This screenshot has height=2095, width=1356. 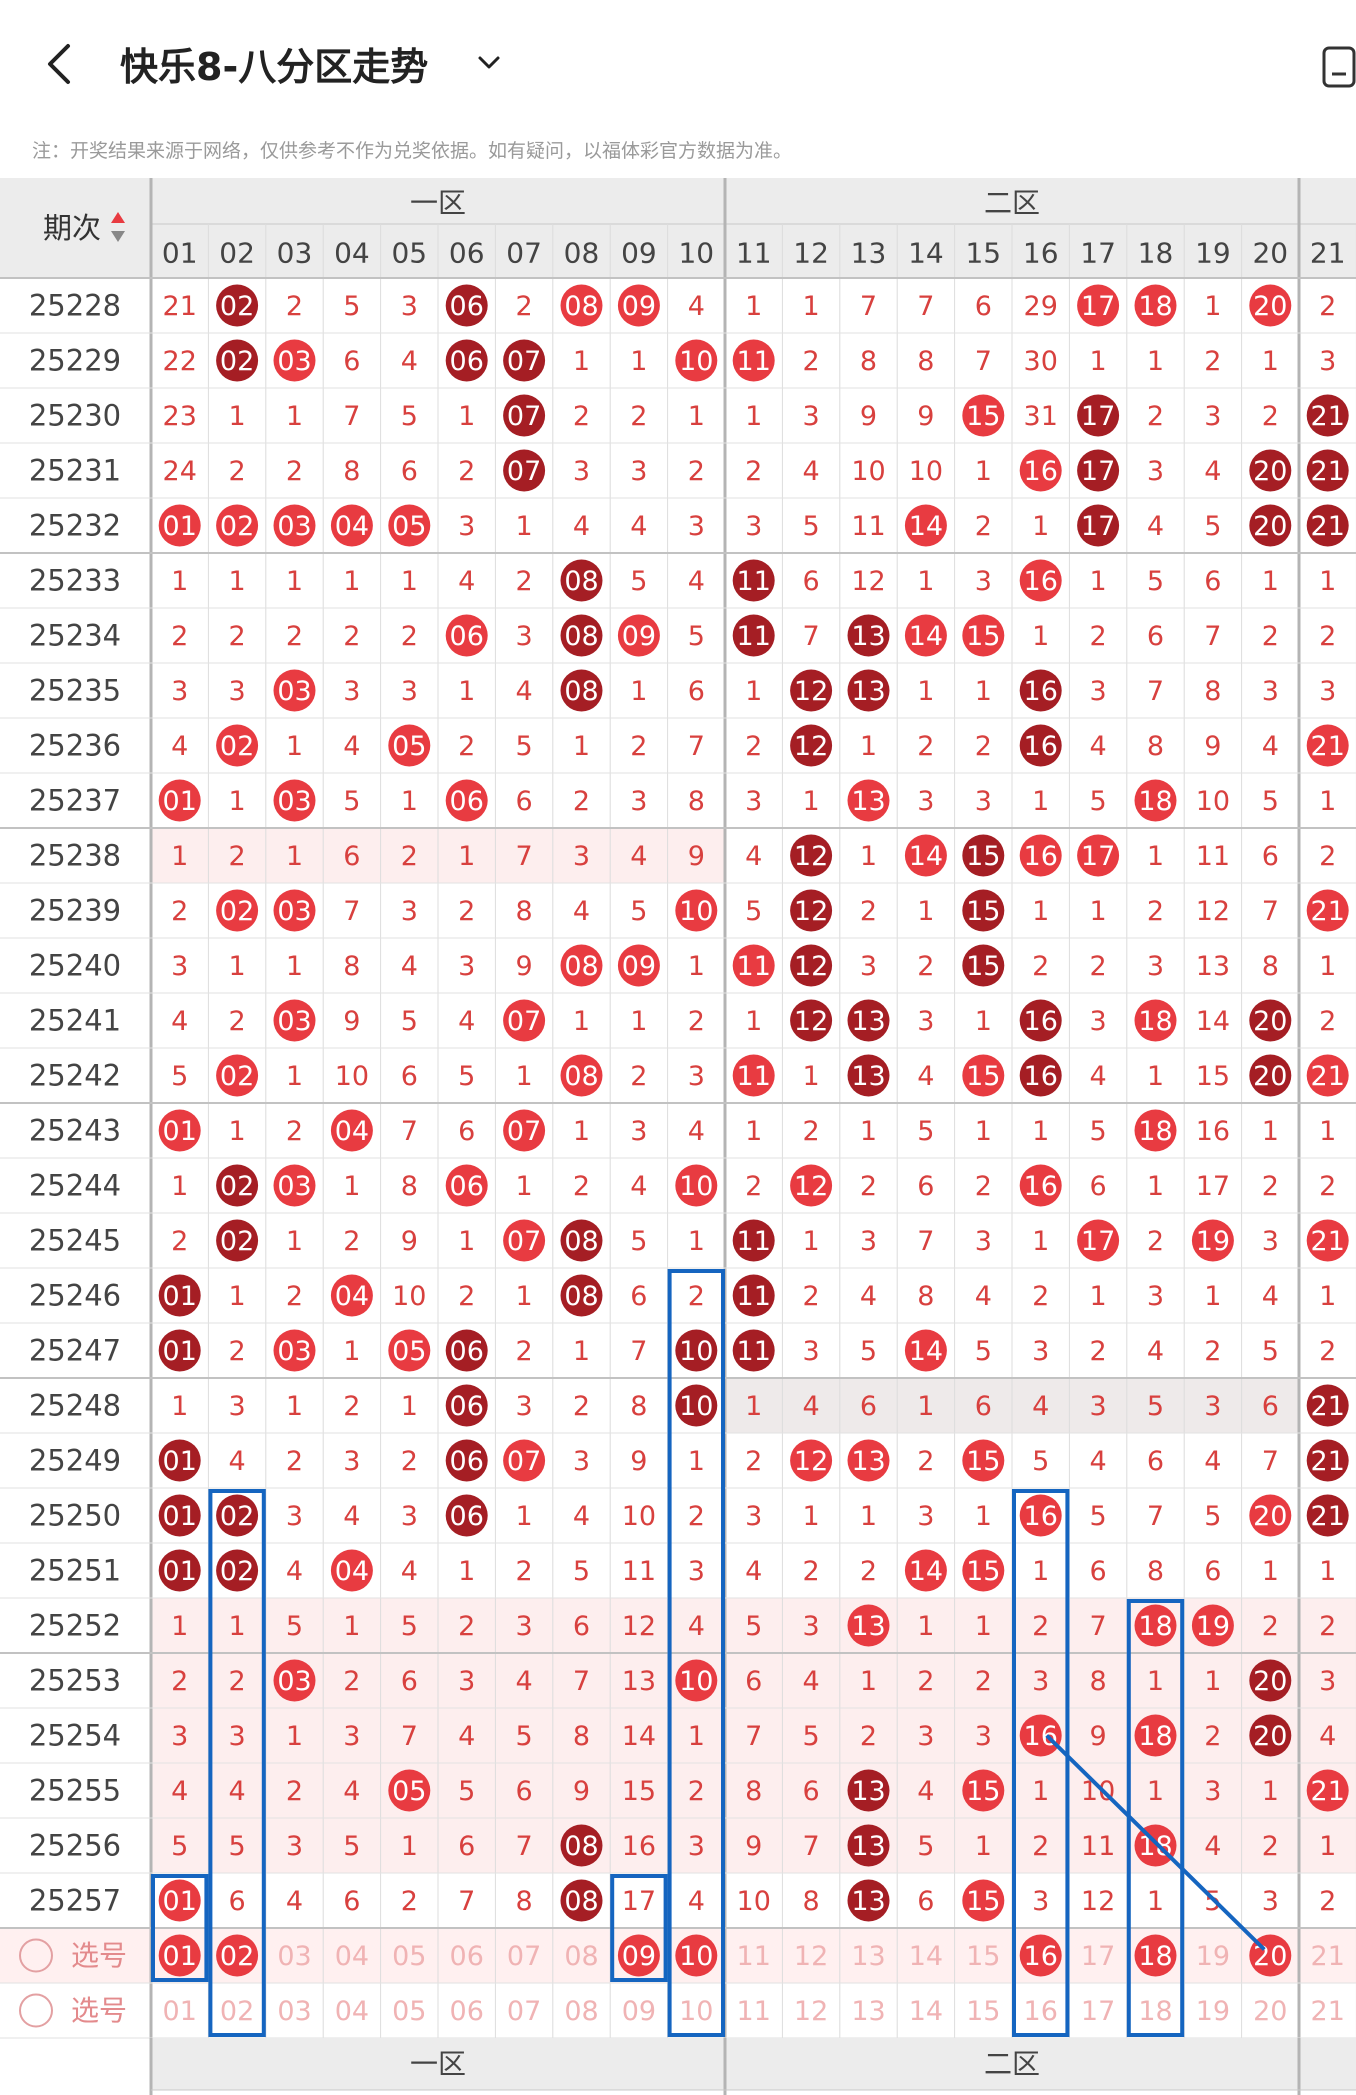 I want to click on sort-up-down-icon, so click(x=118, y=227).